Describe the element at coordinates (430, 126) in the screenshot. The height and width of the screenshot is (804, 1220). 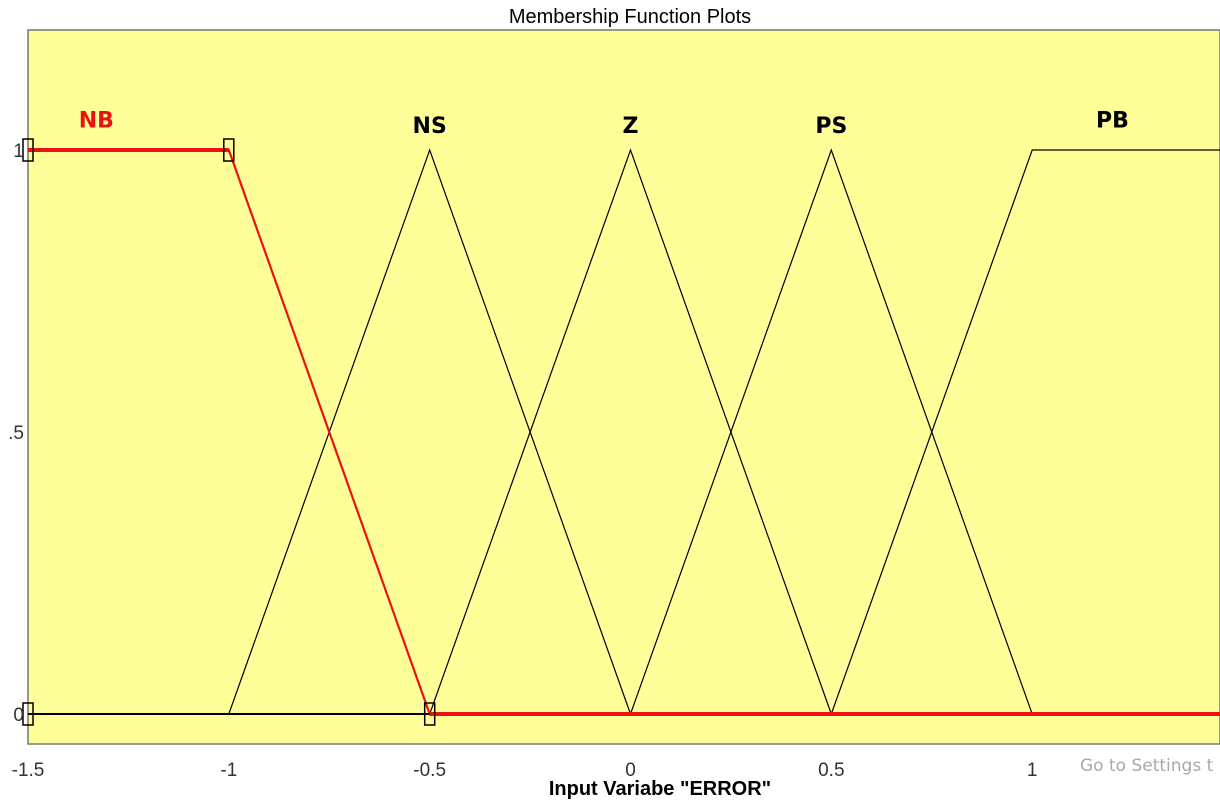
I see `mf-label-ns: NS` at that location.